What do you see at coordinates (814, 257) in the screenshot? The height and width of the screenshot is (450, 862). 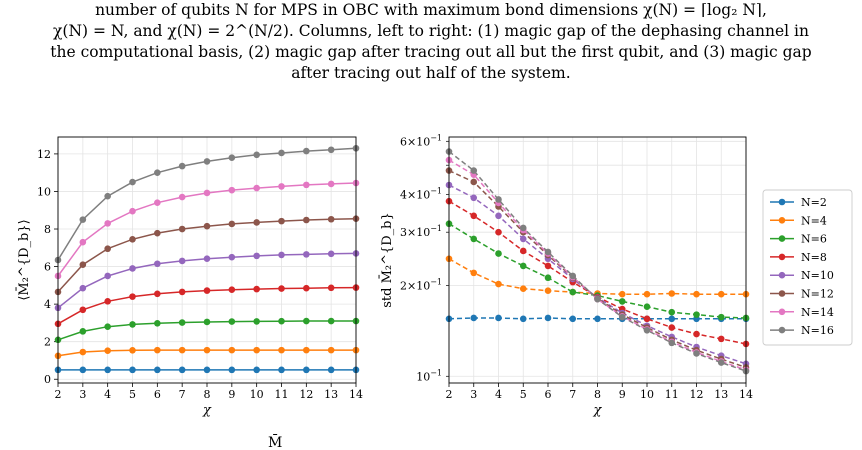 I see `legend-label: N=8` at bounding box center [814, 257].